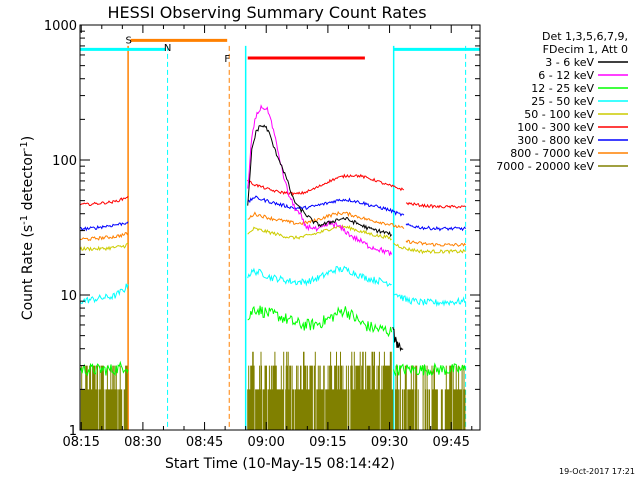 The height and width of the screenshot is (480, 640). Describe the element at coordinates (435, 243) in the screenshot. I see `series-line-800-7000-seg3` at that location.